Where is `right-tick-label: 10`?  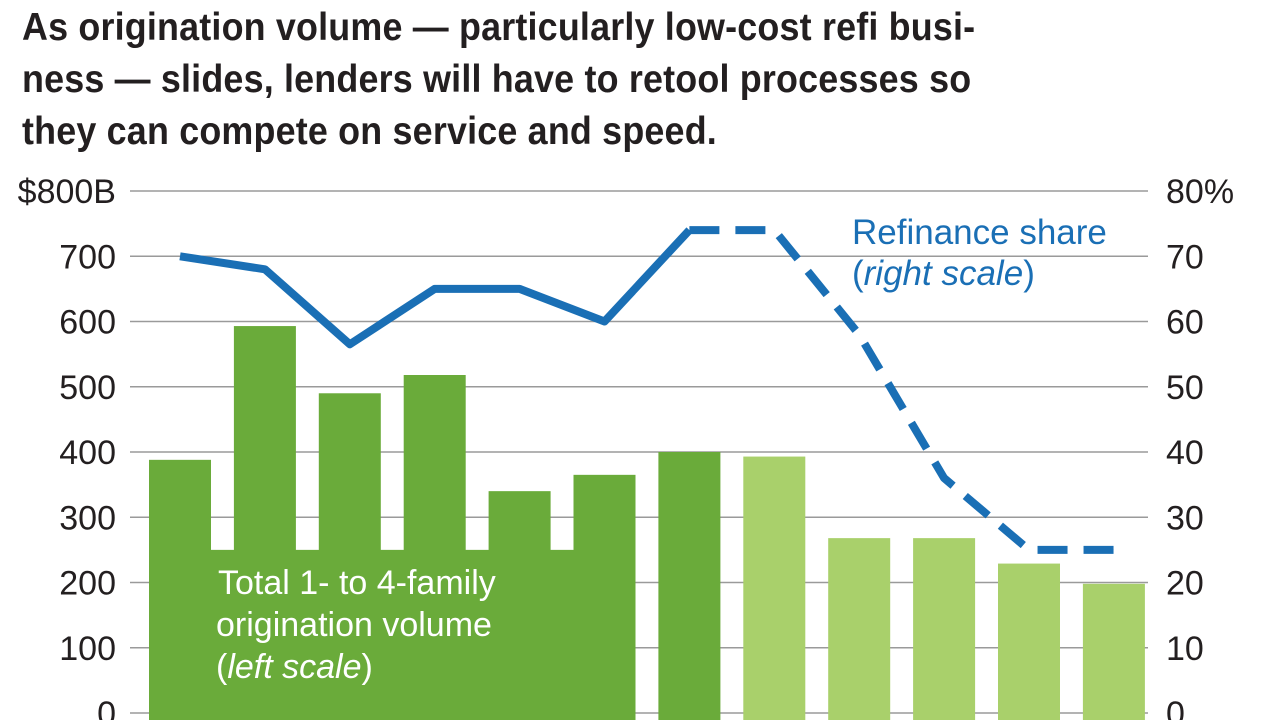
right-tick-label: 10 is located at coordinates (1185, 649).